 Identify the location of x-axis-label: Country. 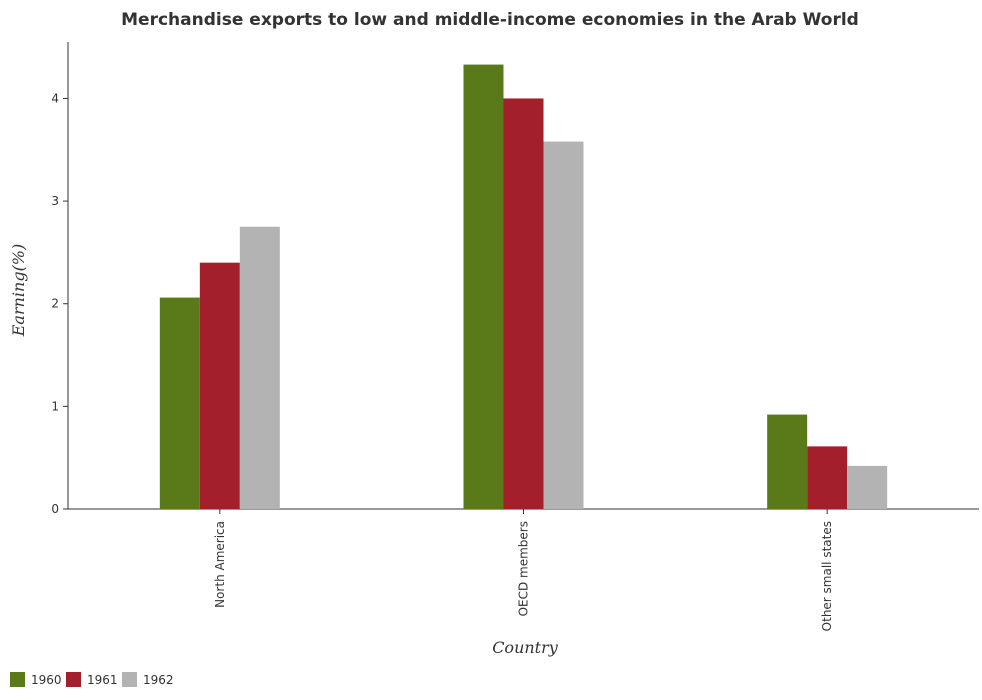
(525, 647).